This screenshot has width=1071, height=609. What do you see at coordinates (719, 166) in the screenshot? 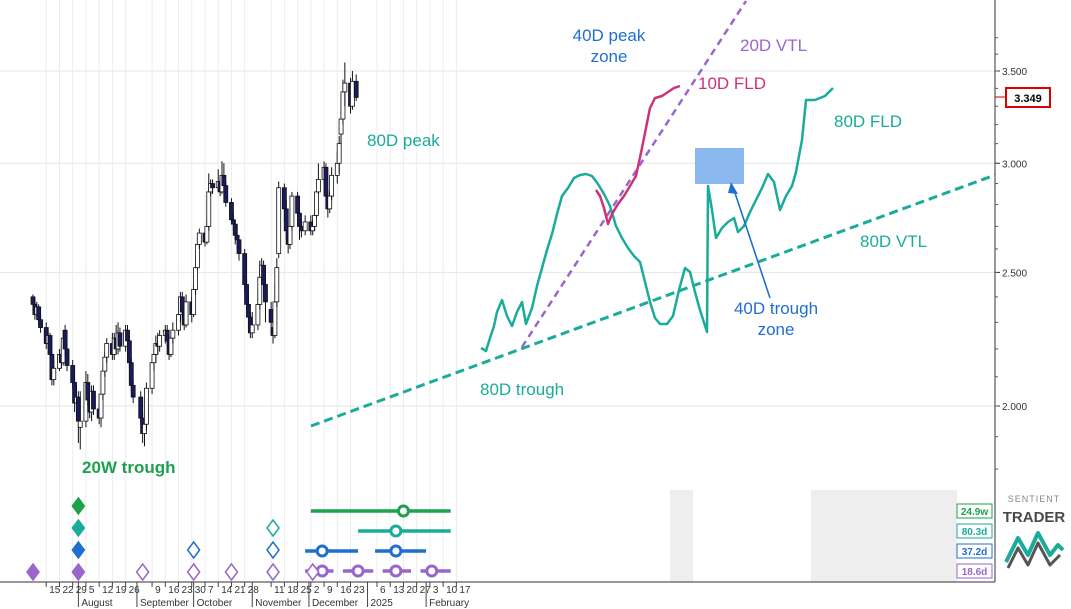
I see `trough-40d-zone-box` at bounding box center [719, 166].